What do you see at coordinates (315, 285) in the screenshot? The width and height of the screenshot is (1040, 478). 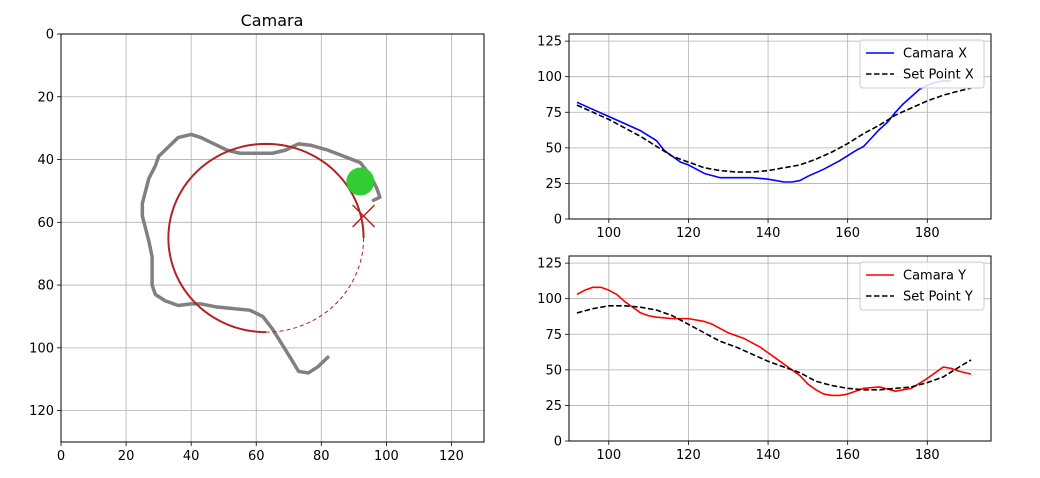 I see `reference-circle-dashed` at bounding box center [315, 285].